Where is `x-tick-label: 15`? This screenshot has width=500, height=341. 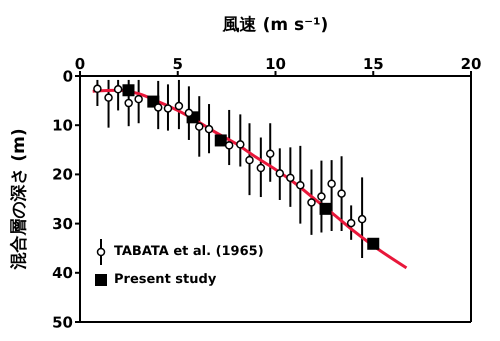 x-tick-label: 15 is located at coordinates (373, 64).